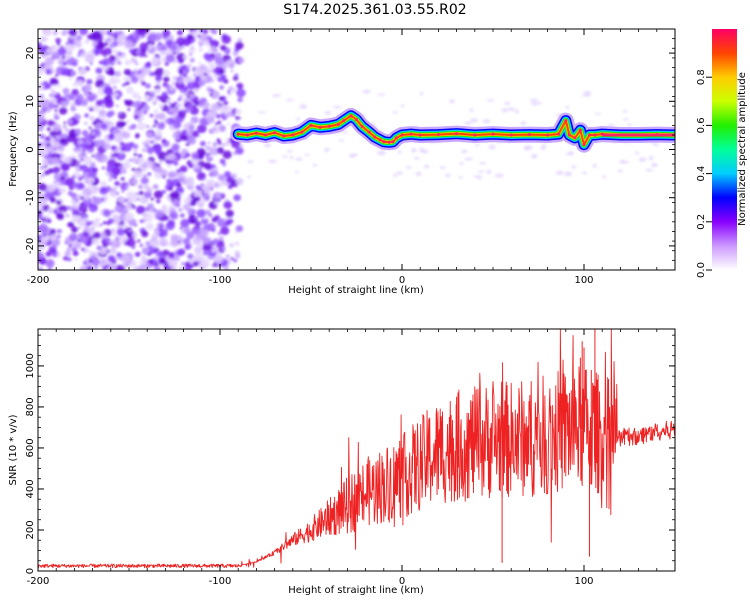 The width and height of the screenshot is (750, 600). I want to click on snr-x-tick-label: -100, so click(220, 581).